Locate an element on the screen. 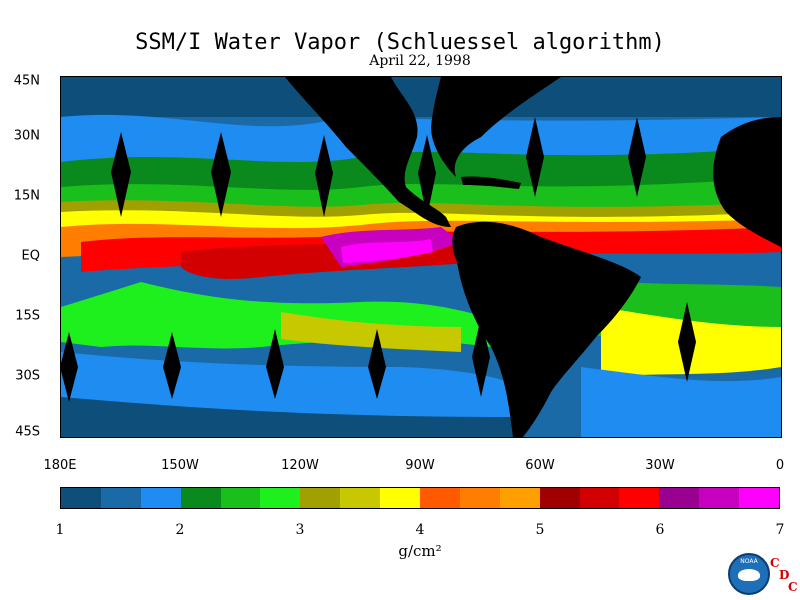  lat-label-eq: EQ is located at coordinates (30, 256).